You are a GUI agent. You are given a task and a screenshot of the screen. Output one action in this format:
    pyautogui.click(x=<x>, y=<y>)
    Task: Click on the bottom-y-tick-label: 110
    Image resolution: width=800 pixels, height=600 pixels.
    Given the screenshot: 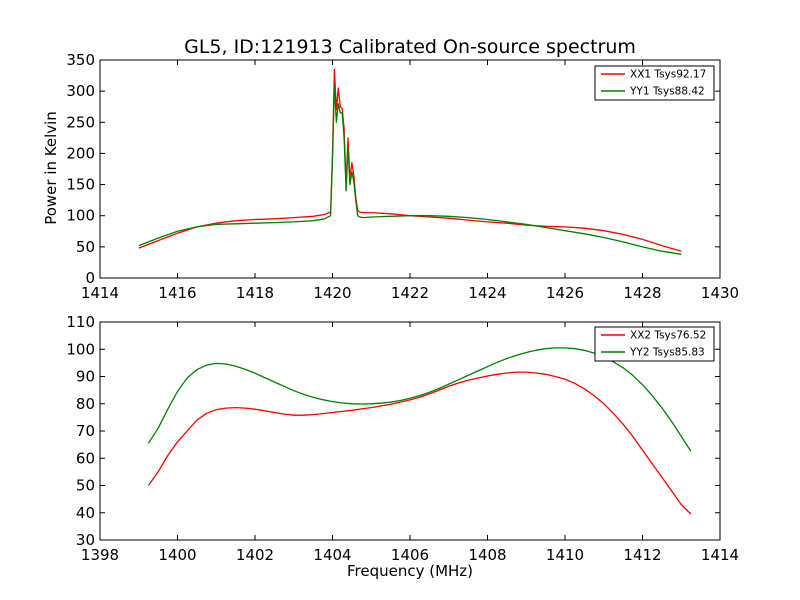 What is the action you would take?
    pyautogui.click(x=80, y=322)
    